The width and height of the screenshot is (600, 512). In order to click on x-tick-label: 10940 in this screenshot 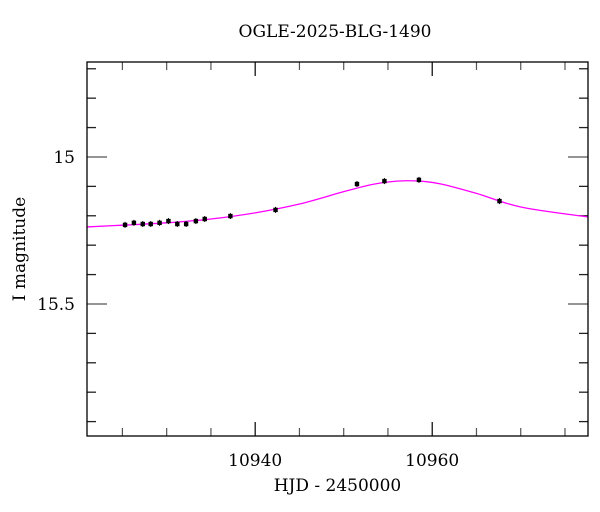, I will do `click(255, 461)`.